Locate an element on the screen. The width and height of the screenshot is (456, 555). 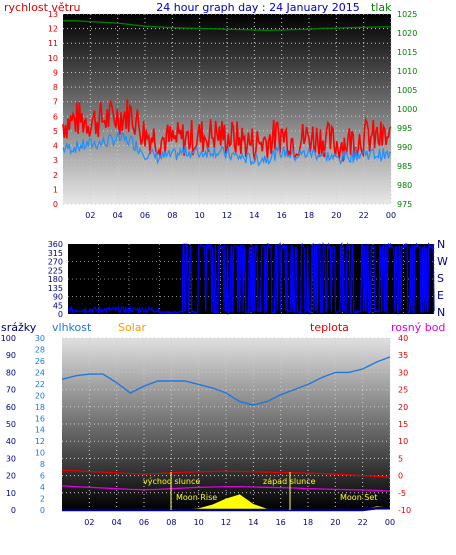
direction-series is located at coordinates (251, 278).